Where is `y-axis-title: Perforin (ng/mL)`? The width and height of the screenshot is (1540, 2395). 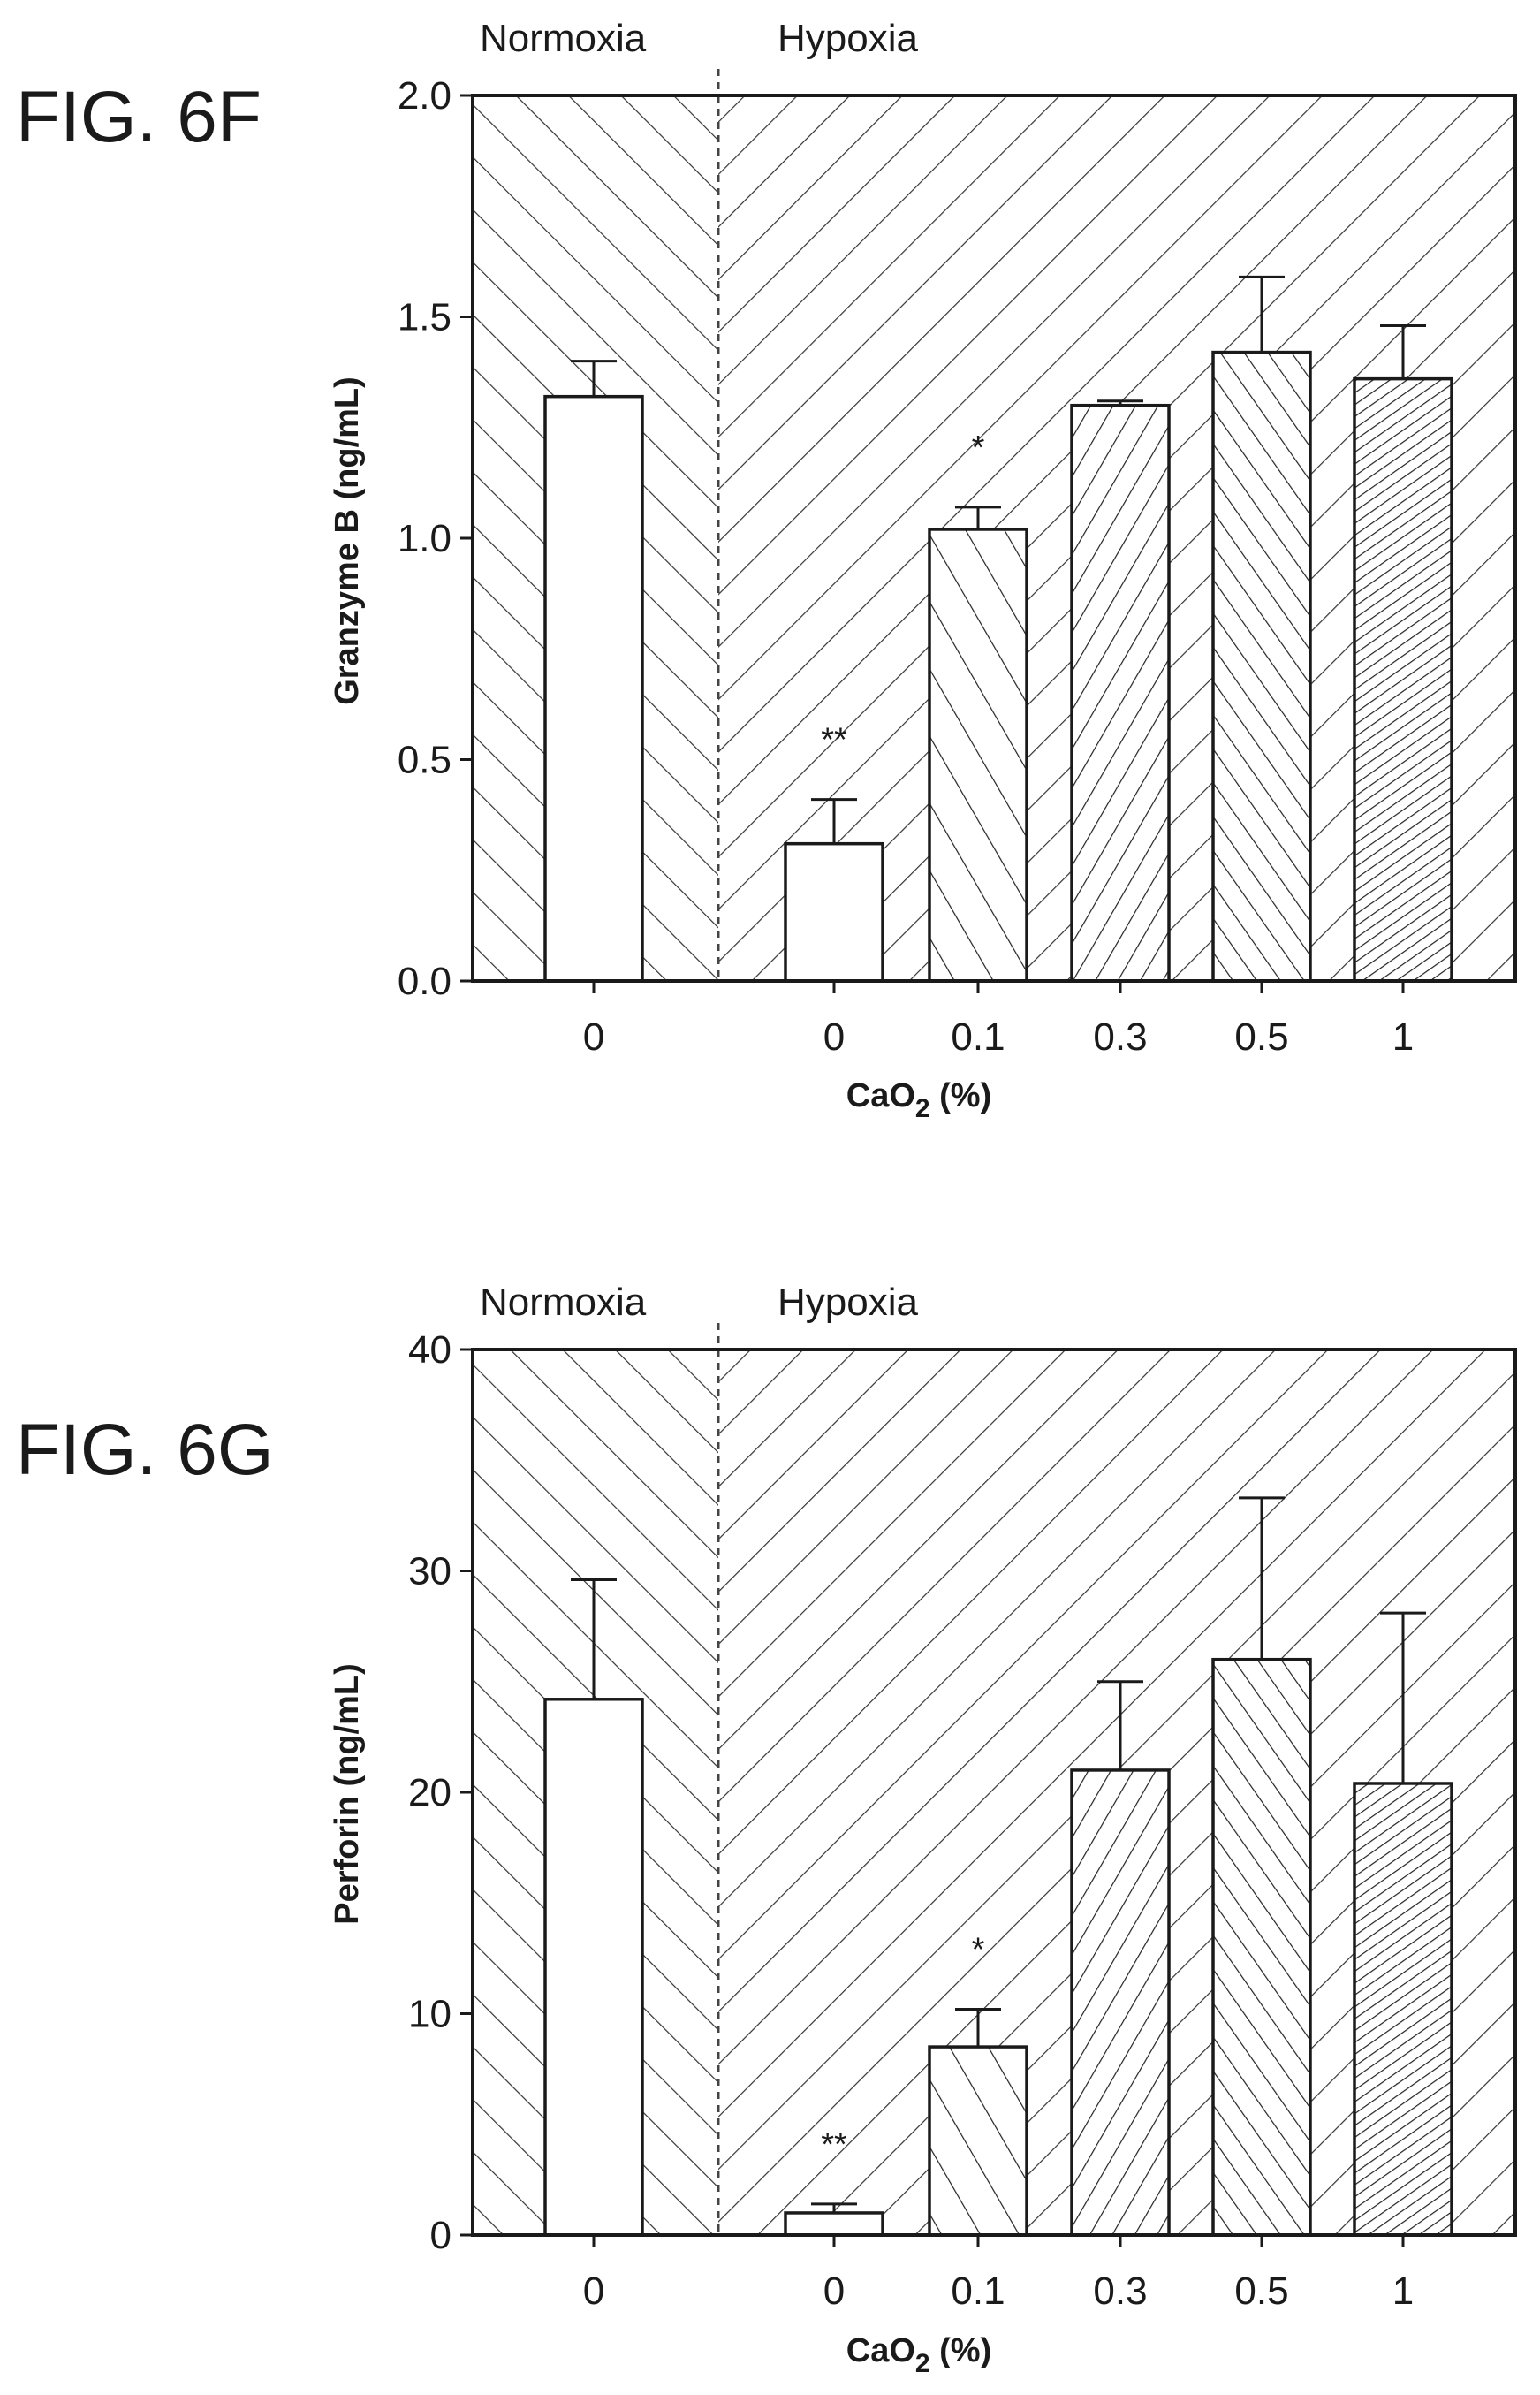 y-axis-title: Perforin (ng/mL) is located at coordinates (347, 1794).